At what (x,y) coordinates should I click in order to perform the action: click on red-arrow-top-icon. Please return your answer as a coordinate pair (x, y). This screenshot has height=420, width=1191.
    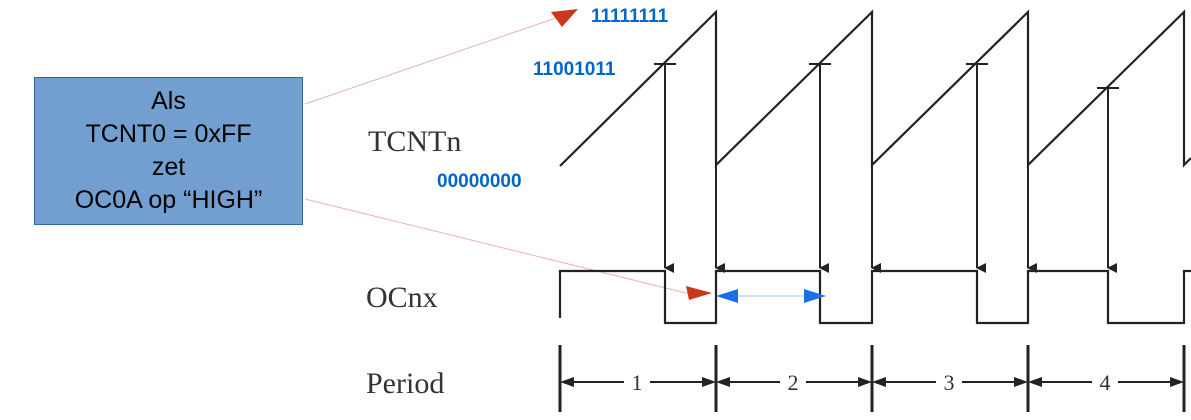
    Looking at the image, I should click on (564, 18).